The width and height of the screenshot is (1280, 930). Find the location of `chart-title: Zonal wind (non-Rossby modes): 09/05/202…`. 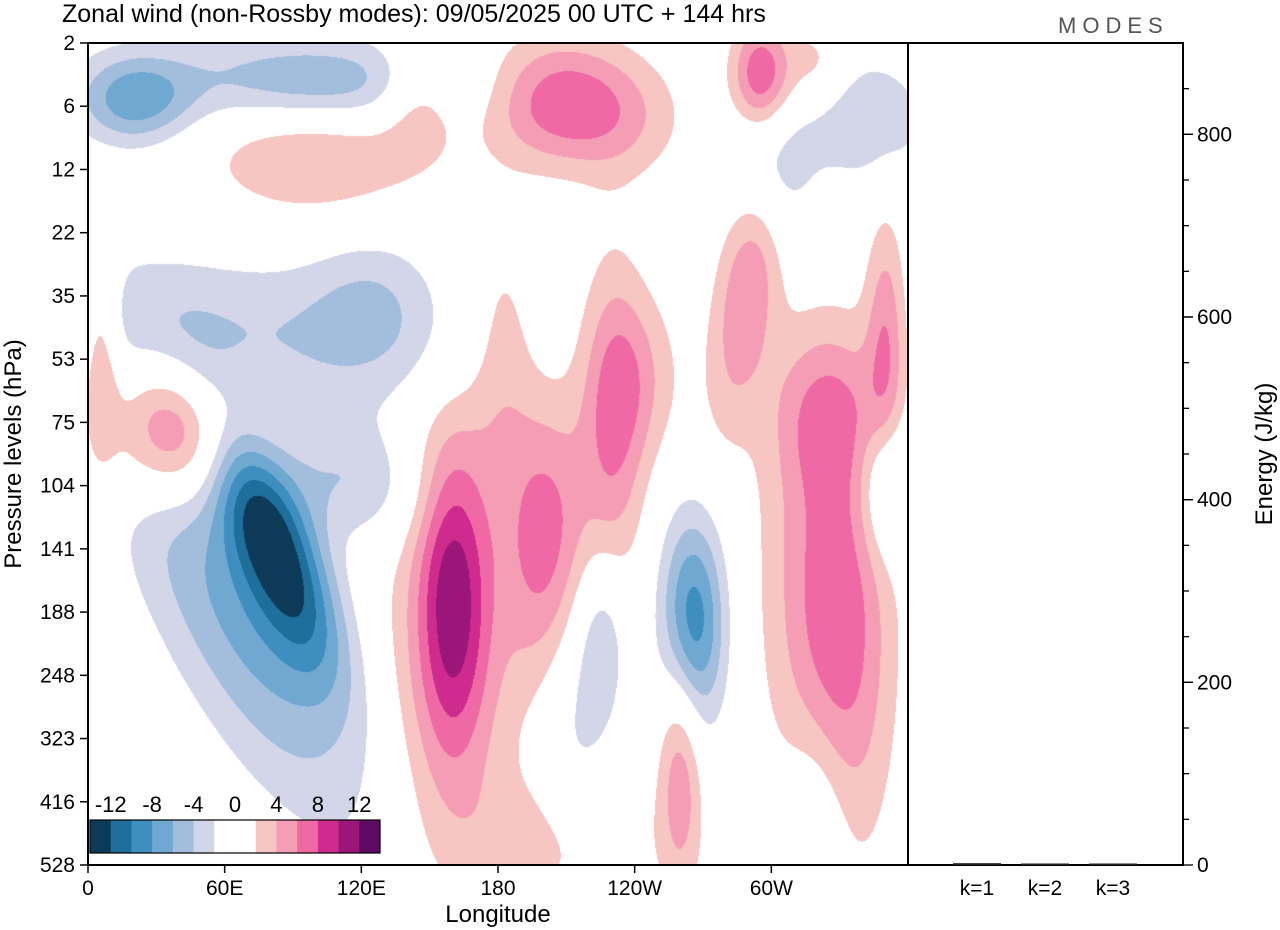

chart-title: Zonal wind (non-Rossby modes): 09/05/202… is located at coordinates (414, 14).